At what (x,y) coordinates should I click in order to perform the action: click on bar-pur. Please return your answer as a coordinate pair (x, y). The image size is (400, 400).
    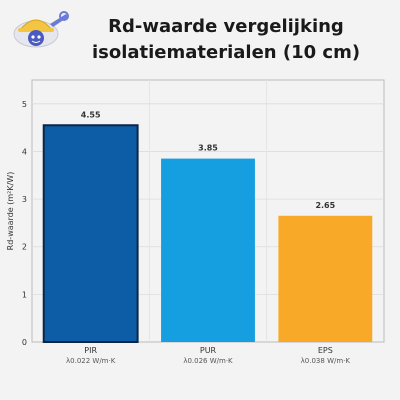
    Looking at the image, I should click on (208, 250).